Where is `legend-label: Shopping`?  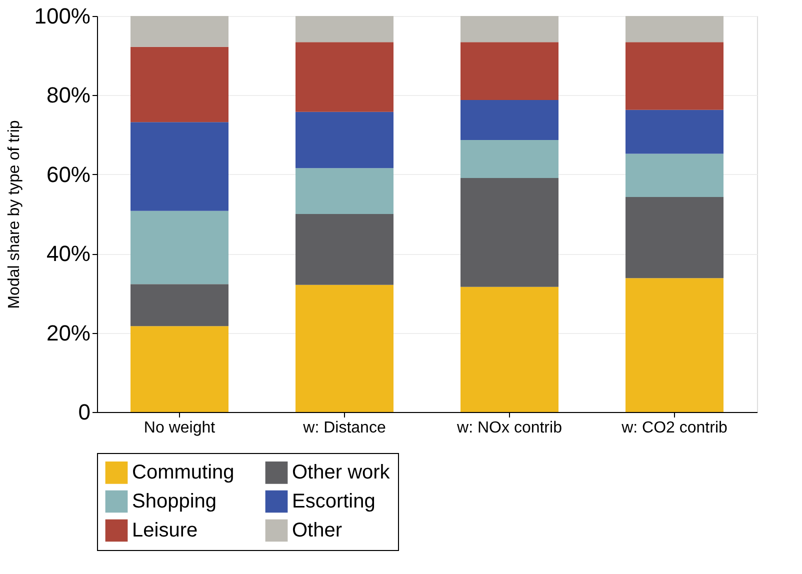 legend-label: Shopping is located at coordinates (174, 501).